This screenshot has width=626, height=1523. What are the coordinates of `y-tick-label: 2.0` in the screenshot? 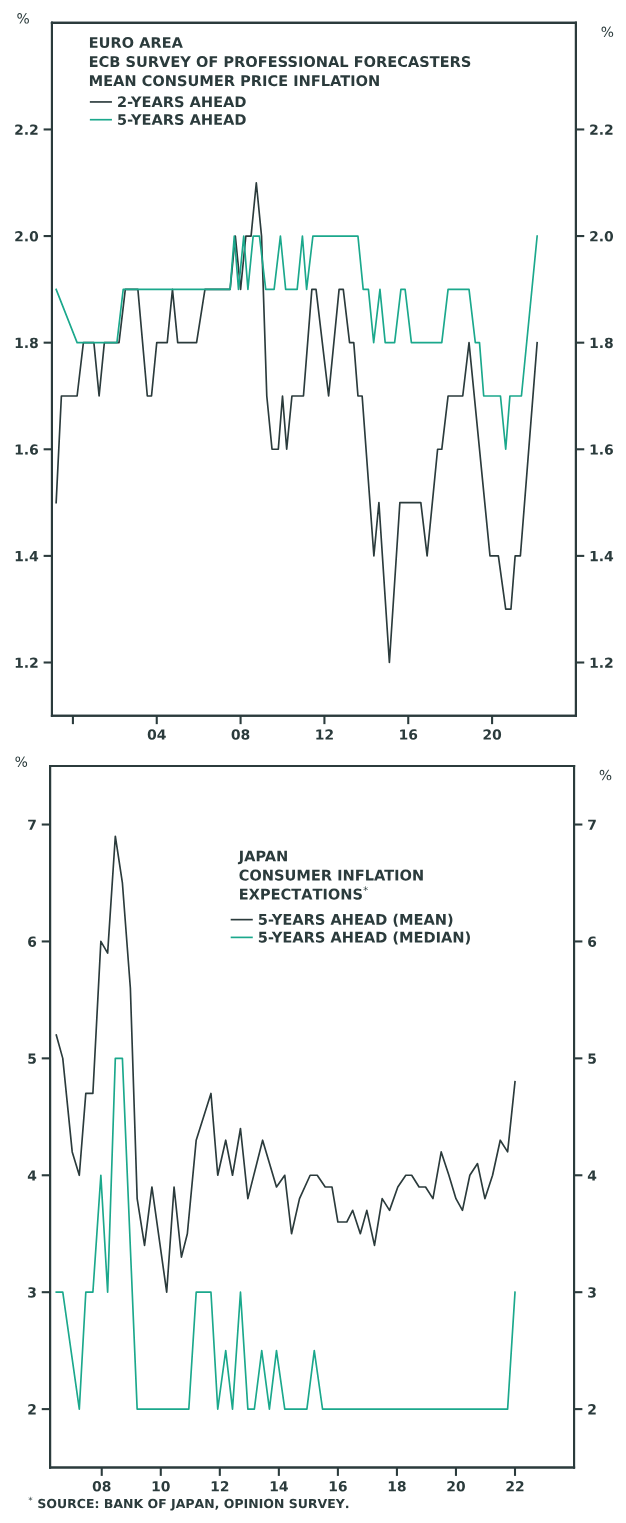 It's located at (27, 236).